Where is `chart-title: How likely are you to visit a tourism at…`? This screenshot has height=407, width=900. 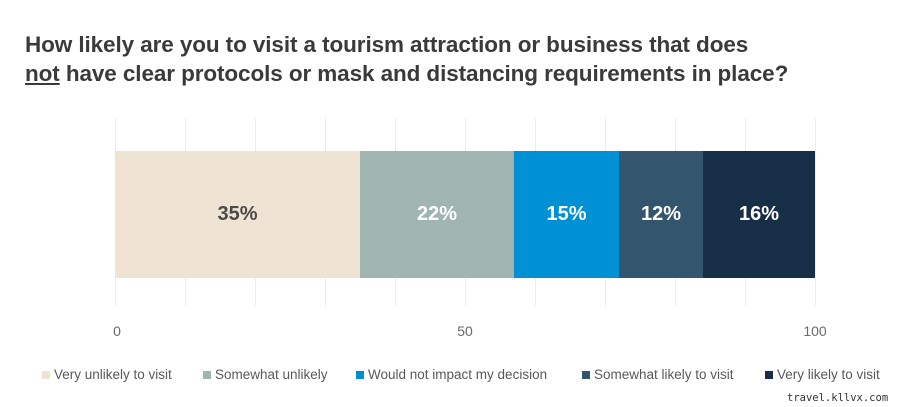 chart-title: How likely are you to visit a tourism at… is located at coordinates (460, 59).